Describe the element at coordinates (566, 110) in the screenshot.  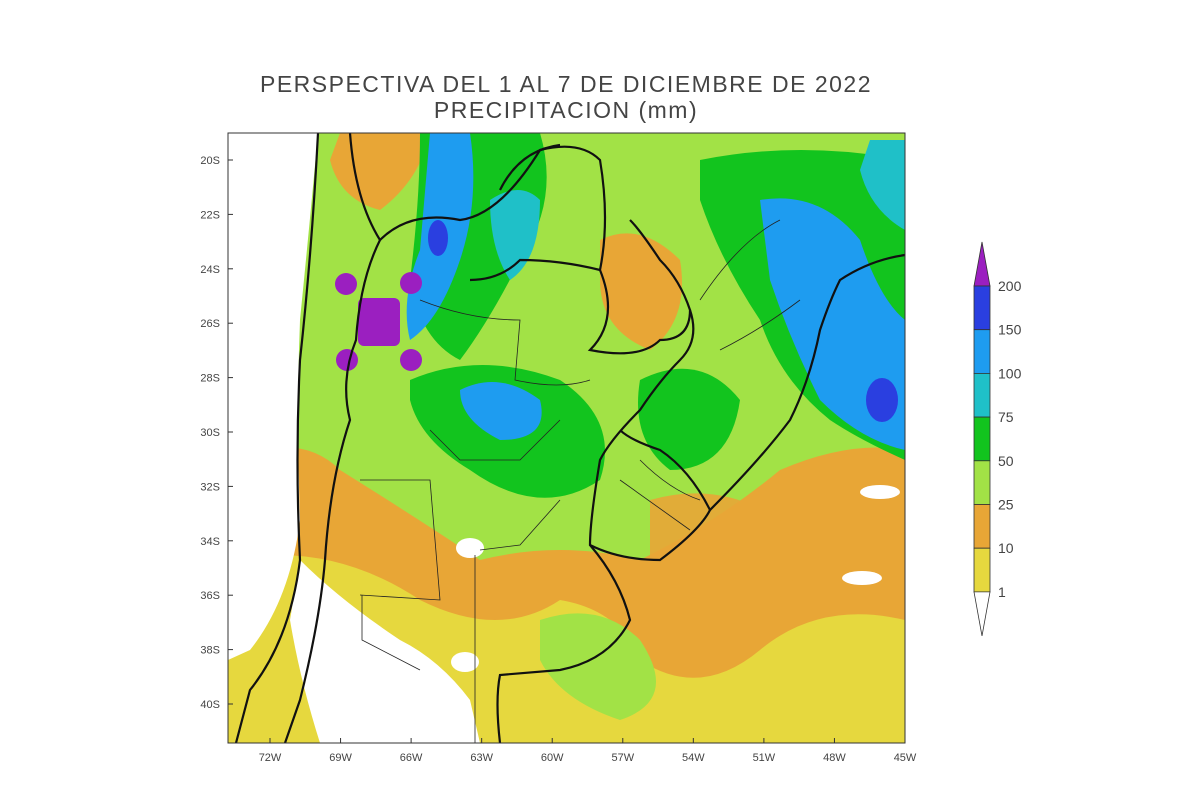
I see `map-subtitle: PRECIPITACION (mm)` at that location.